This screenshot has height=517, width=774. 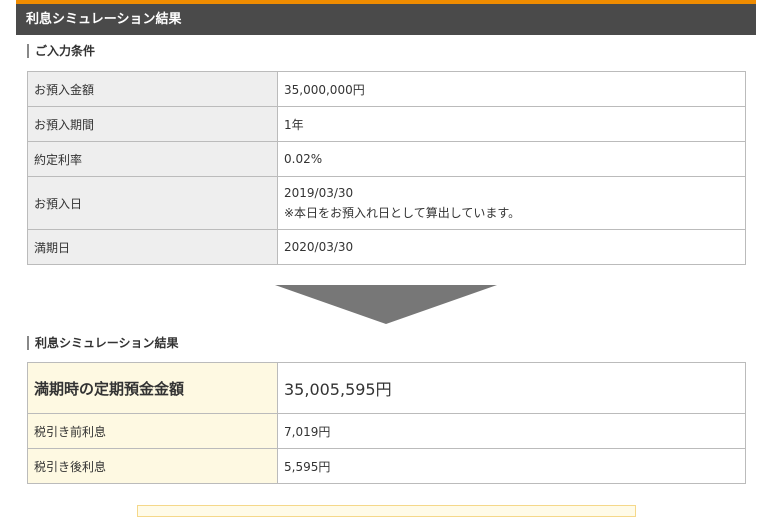 I want to click on table-row: 満期日 2020/03/30, so click(x=386, y=247).